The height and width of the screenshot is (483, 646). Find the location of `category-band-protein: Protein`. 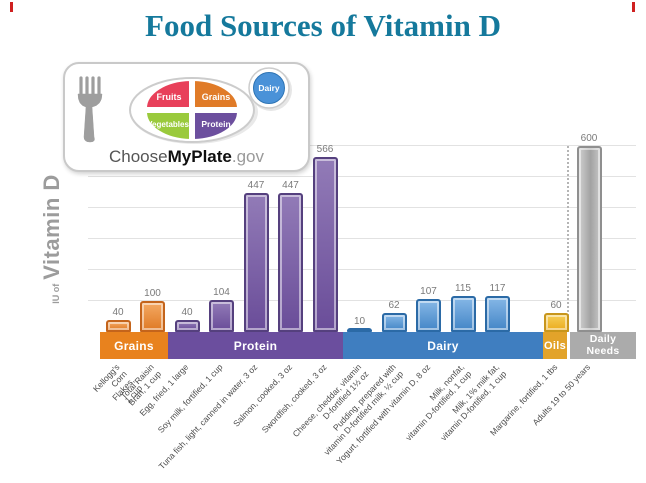

category-band-protein: Protein is located at coordinates (255, 345).